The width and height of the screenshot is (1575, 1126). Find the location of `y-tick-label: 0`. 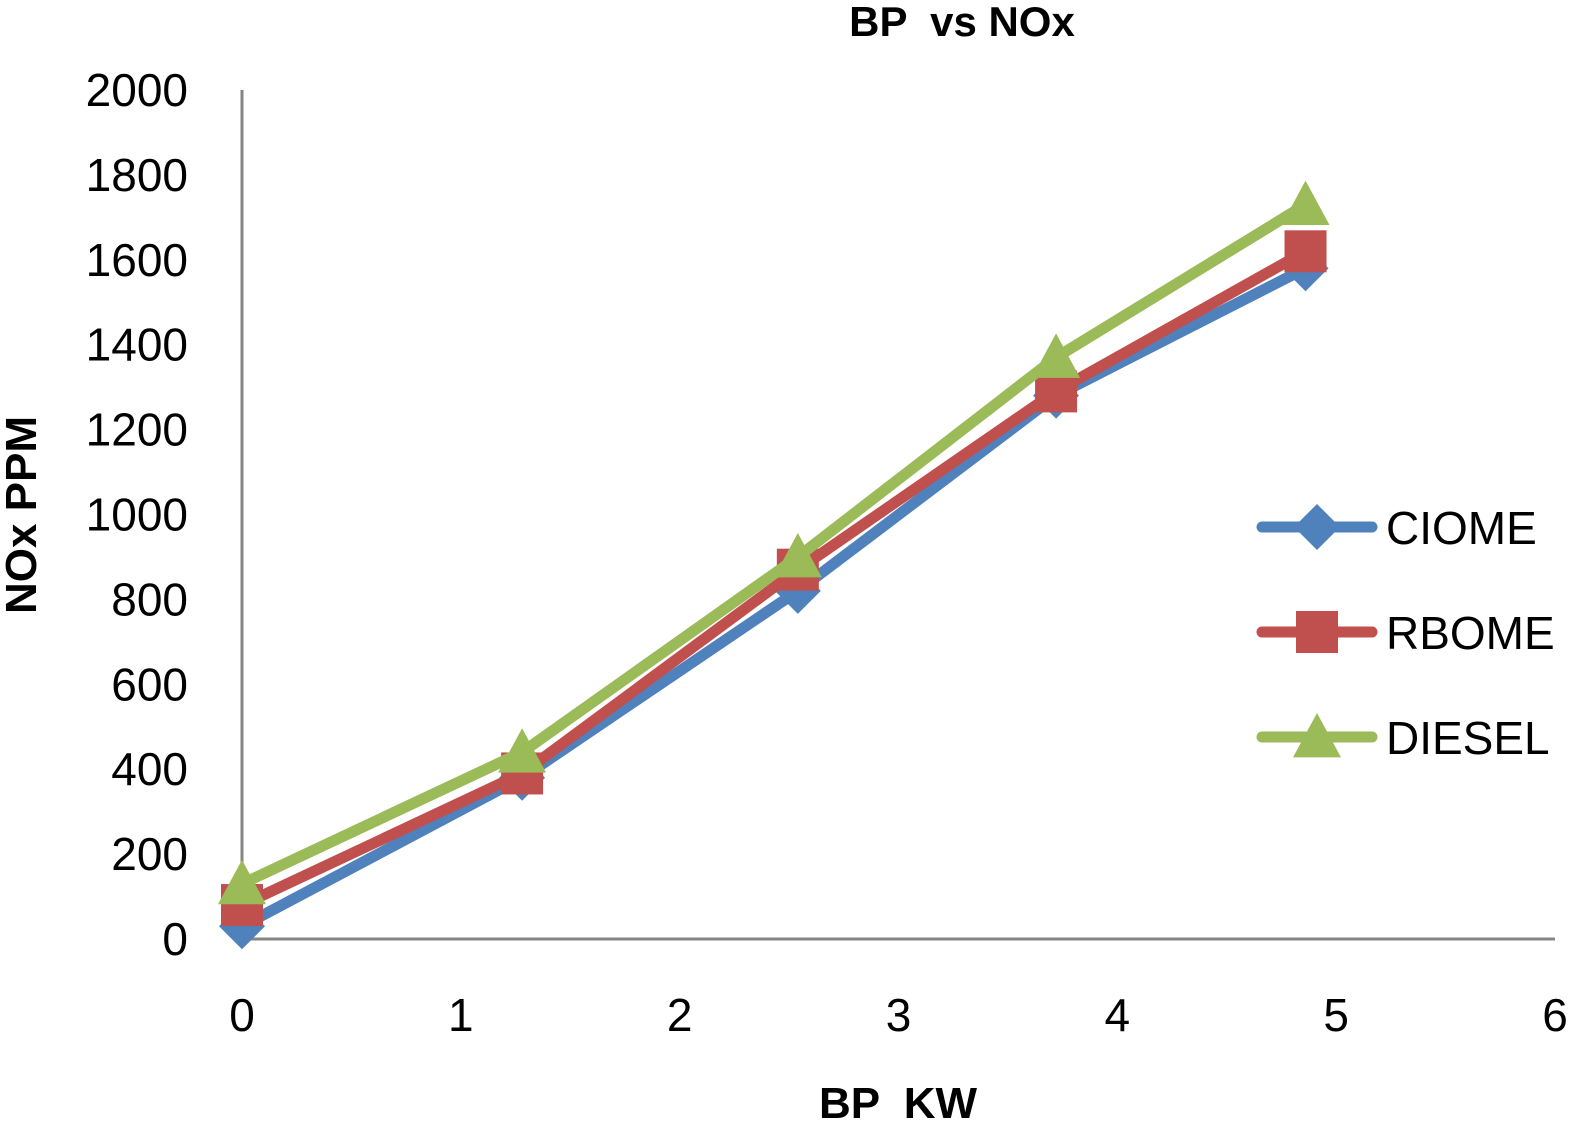

y-tick-label: 0 is located at coordinates (175, 939).